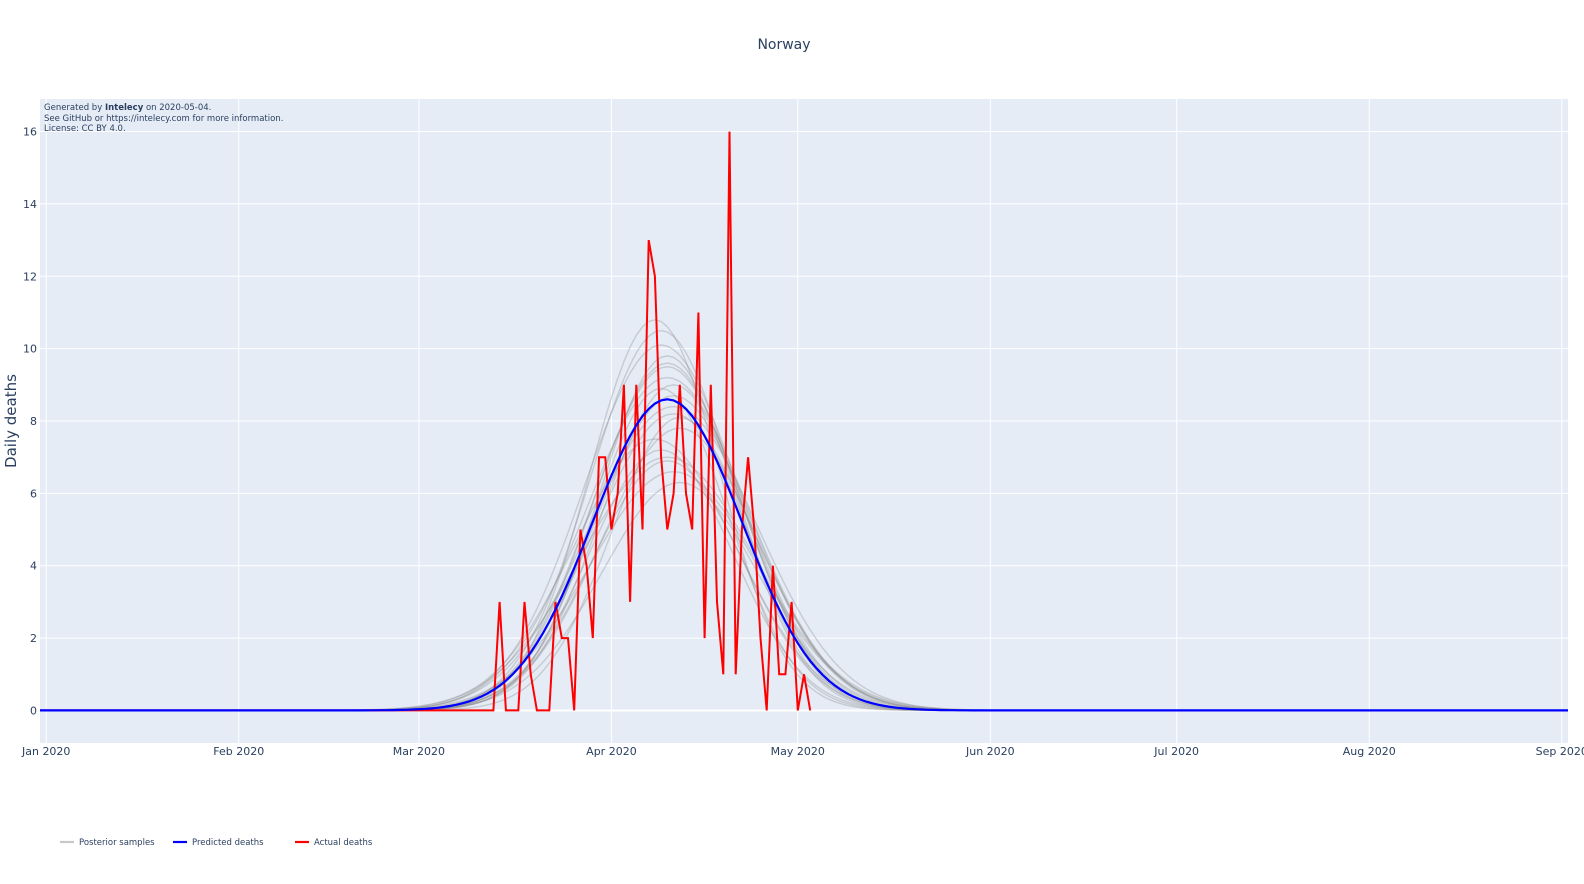  Describe the element at coordinates (33, 710) in the screenshot. I see `y-tick-label: 0` at that location.